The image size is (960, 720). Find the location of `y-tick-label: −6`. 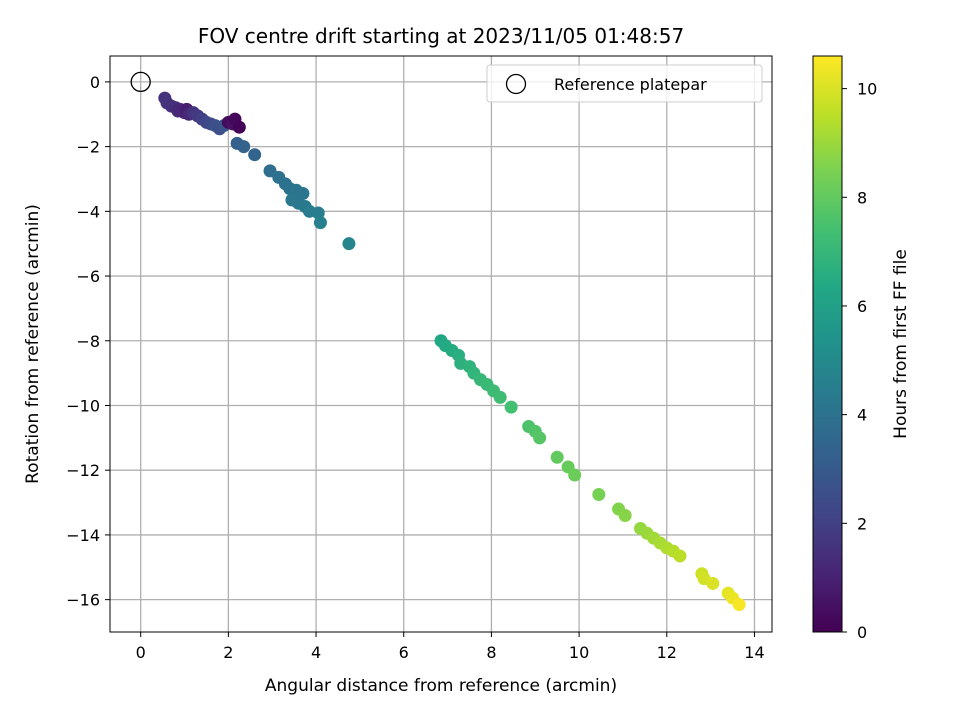

y-tick-label: −6 is located at coordinates (88, 276).